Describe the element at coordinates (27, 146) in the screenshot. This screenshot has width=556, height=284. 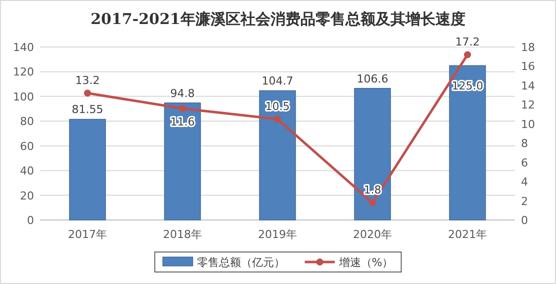
I see `y-tick-label: 60` at that location.